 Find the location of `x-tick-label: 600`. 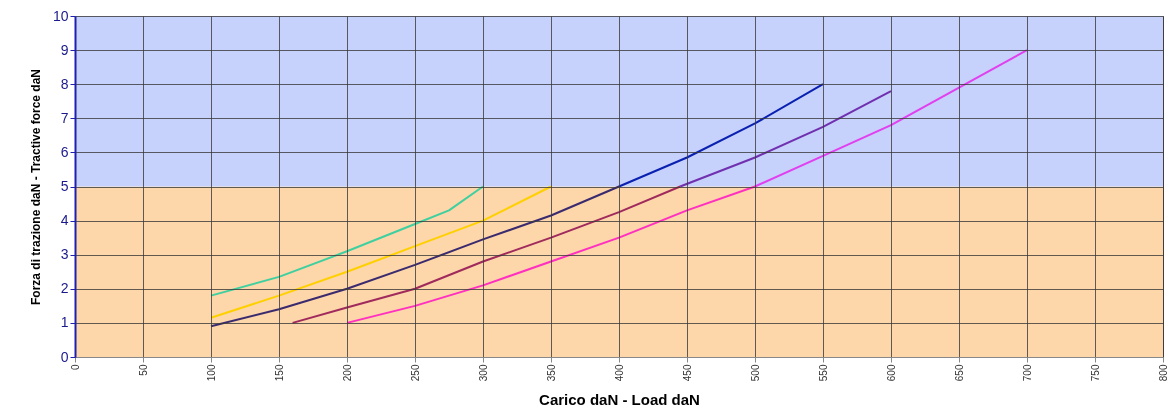

x-tick-label: 600 is located at coordinates (891, 373).